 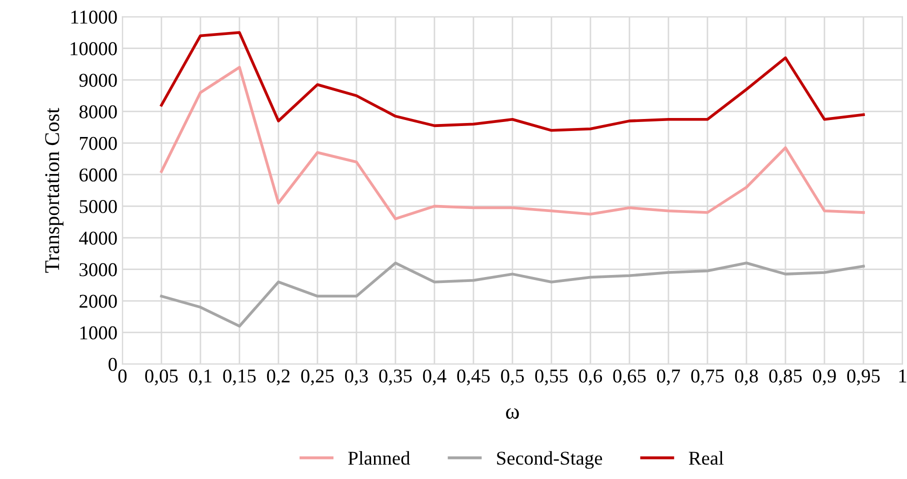 What do you see at coordinates (902, 376) in the screenshot?
I see `x-tick-label: 1` at bounding box center [902, 376].